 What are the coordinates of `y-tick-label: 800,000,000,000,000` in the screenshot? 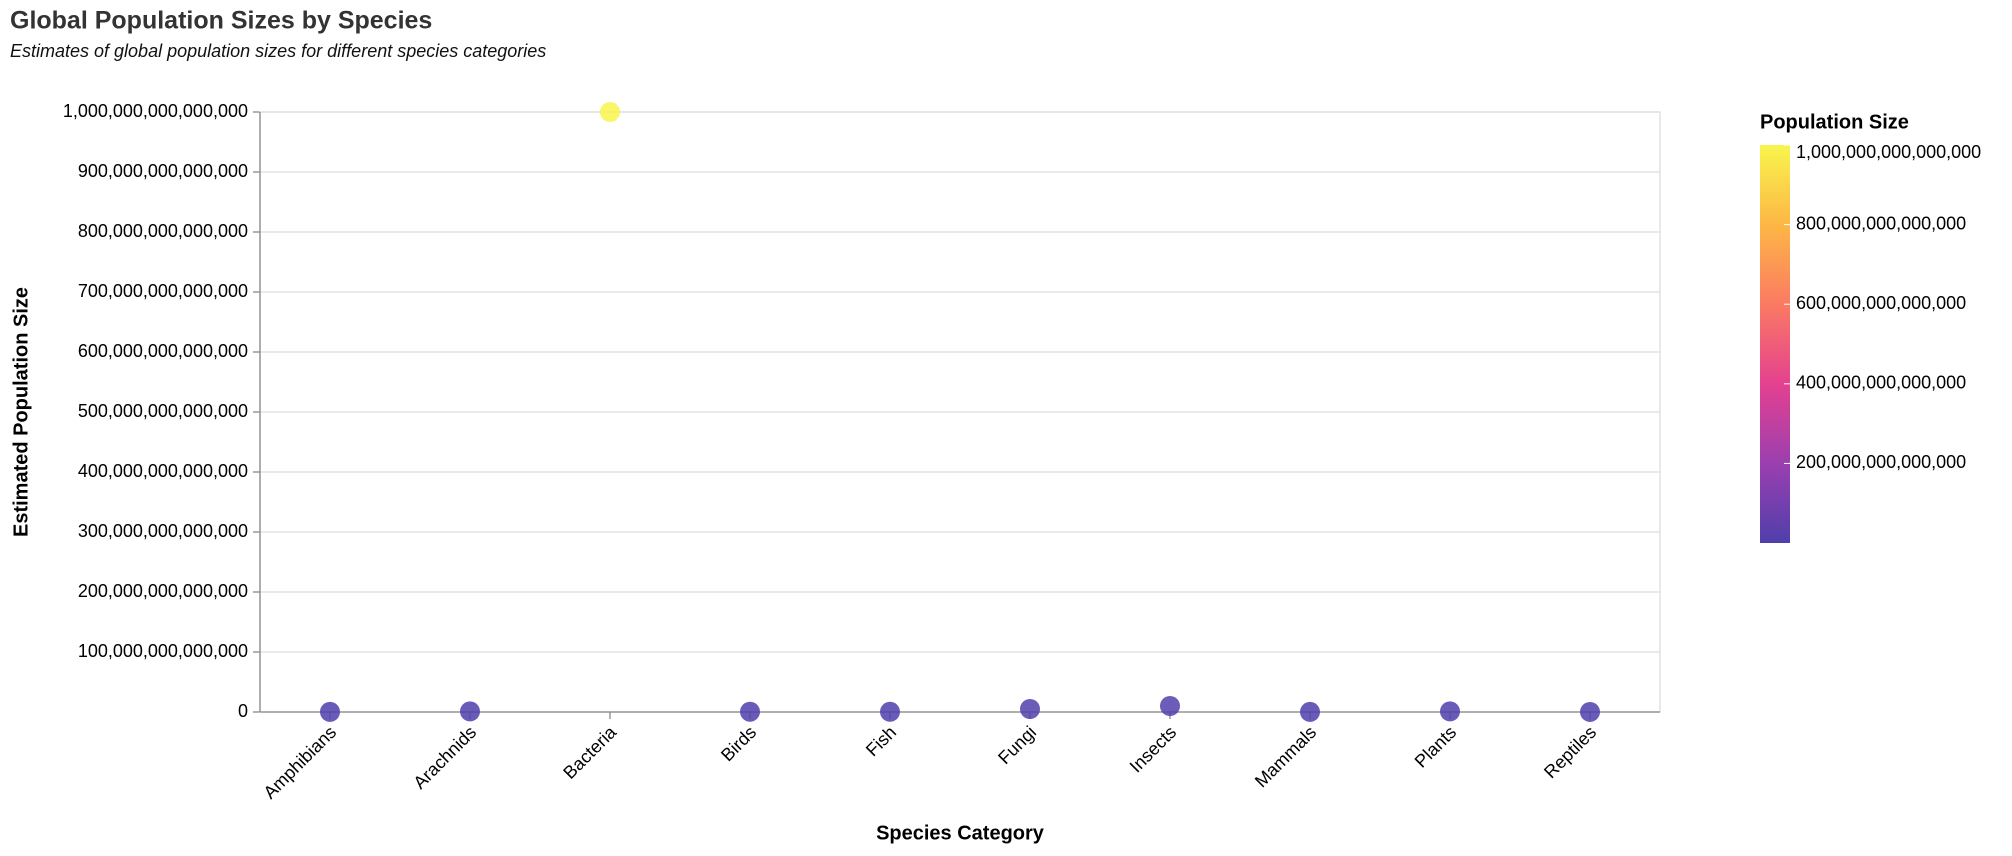 It's located at (163, 231).